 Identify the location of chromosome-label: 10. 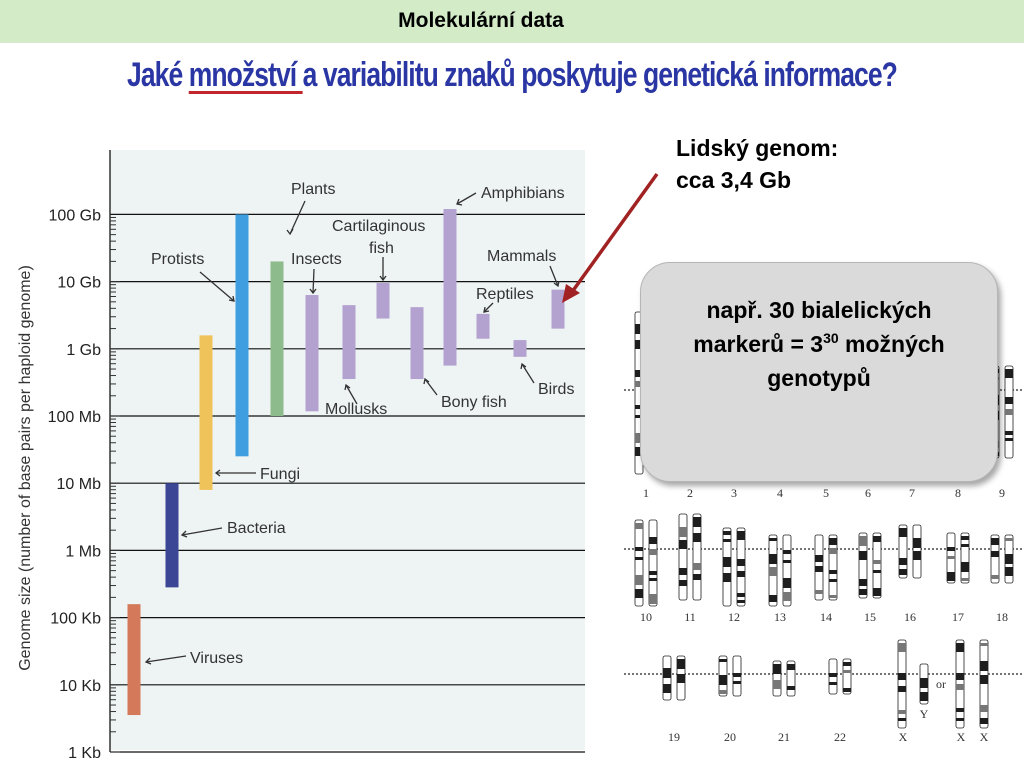
(646, 617).